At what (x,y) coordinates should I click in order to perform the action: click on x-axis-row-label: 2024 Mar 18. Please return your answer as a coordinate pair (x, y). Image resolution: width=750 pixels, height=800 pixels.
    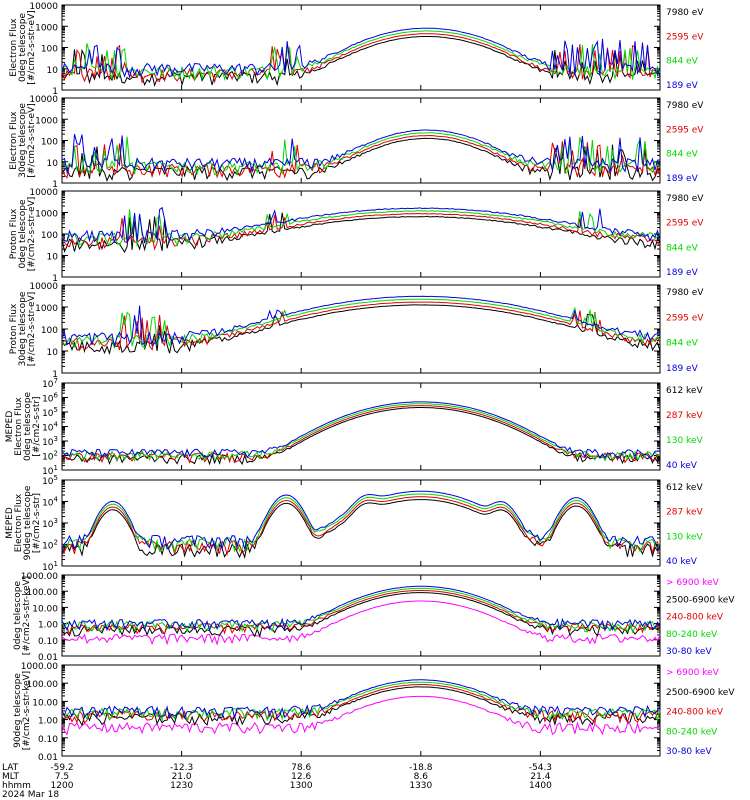
    Looking at the image, I should click on (30, 795).